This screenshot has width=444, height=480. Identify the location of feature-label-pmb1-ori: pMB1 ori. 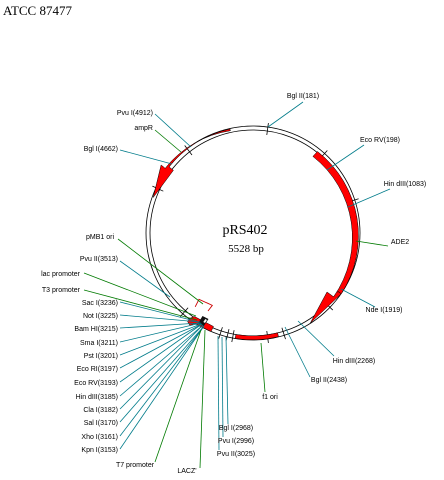
(100, 237).